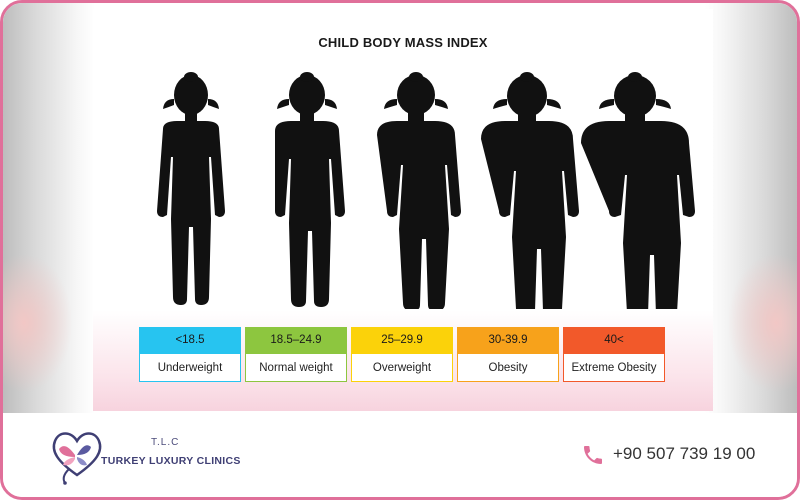 This screenshot has height=500, width=800. I want to click on heart-stethoscope-logo-icon, so click(77, 455).